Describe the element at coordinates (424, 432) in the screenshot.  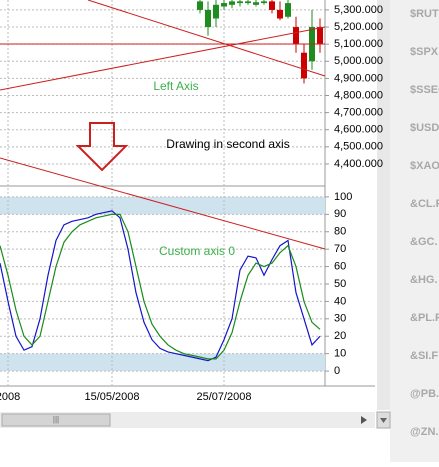
I see `symbol: @ZN.` at that location.